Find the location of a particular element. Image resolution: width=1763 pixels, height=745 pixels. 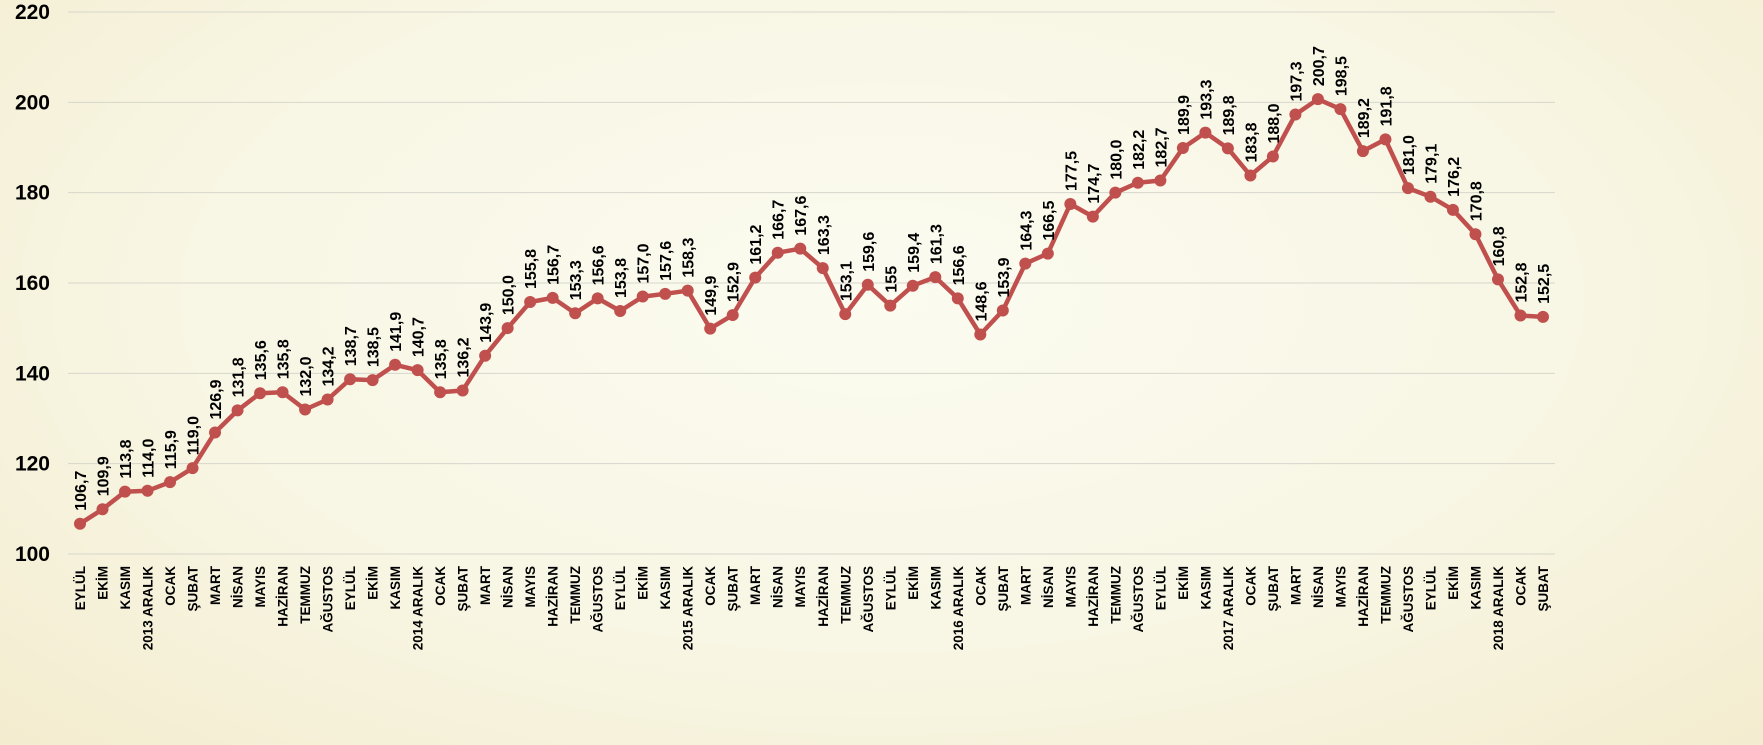

data-label: 134,2 is located at coordinates (329, 366).